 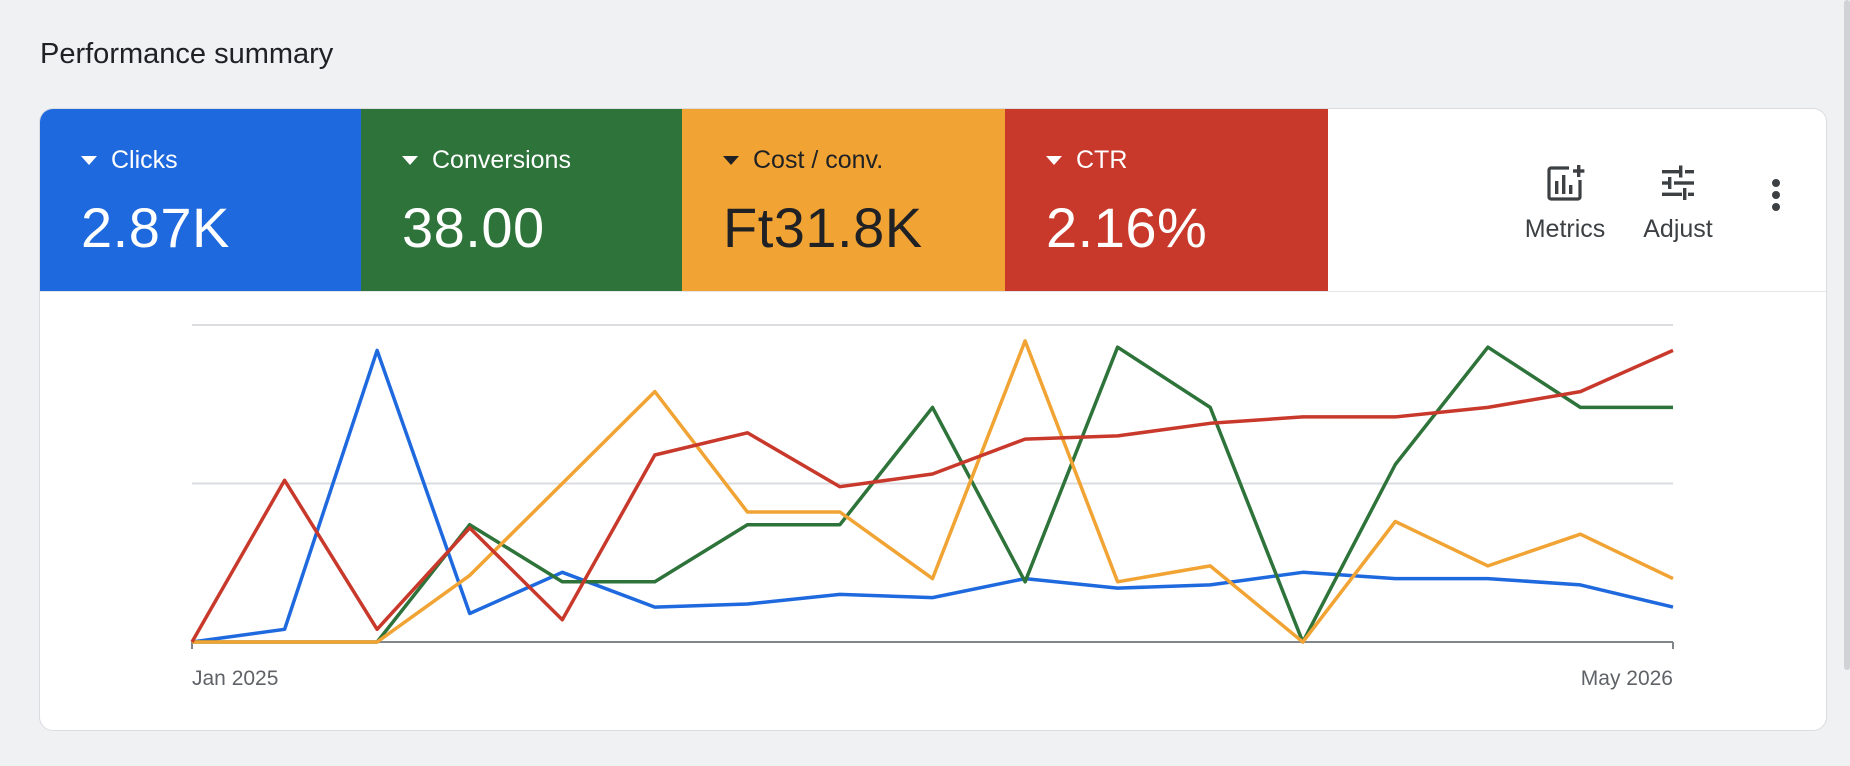 What do you see at coordinates (933, 291) in the screenshot?
I see `header-divider` at bounding box center [933, 291].